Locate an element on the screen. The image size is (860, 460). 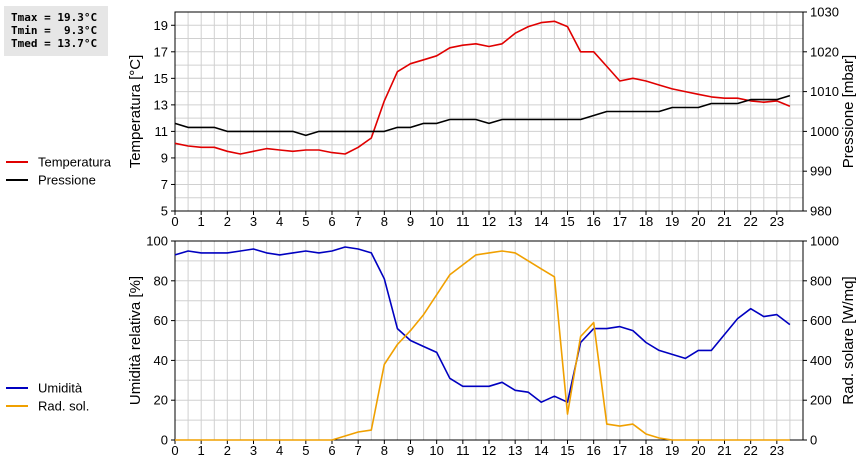
legend-label: Temperatura is located at coordinates (75, 162).